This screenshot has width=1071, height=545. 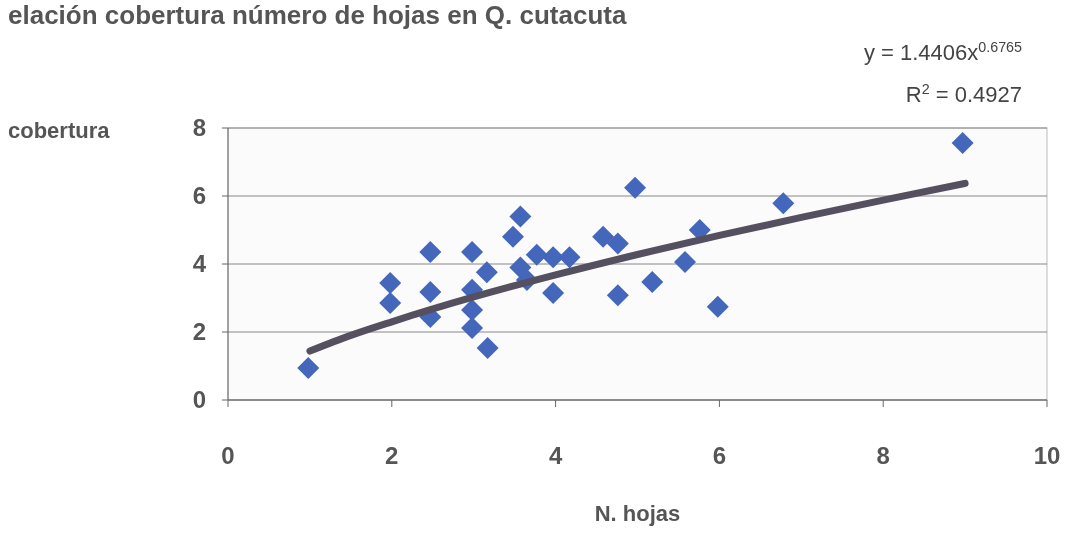 I want to click on x-tick-label: 4, so click(x=555, y=455).